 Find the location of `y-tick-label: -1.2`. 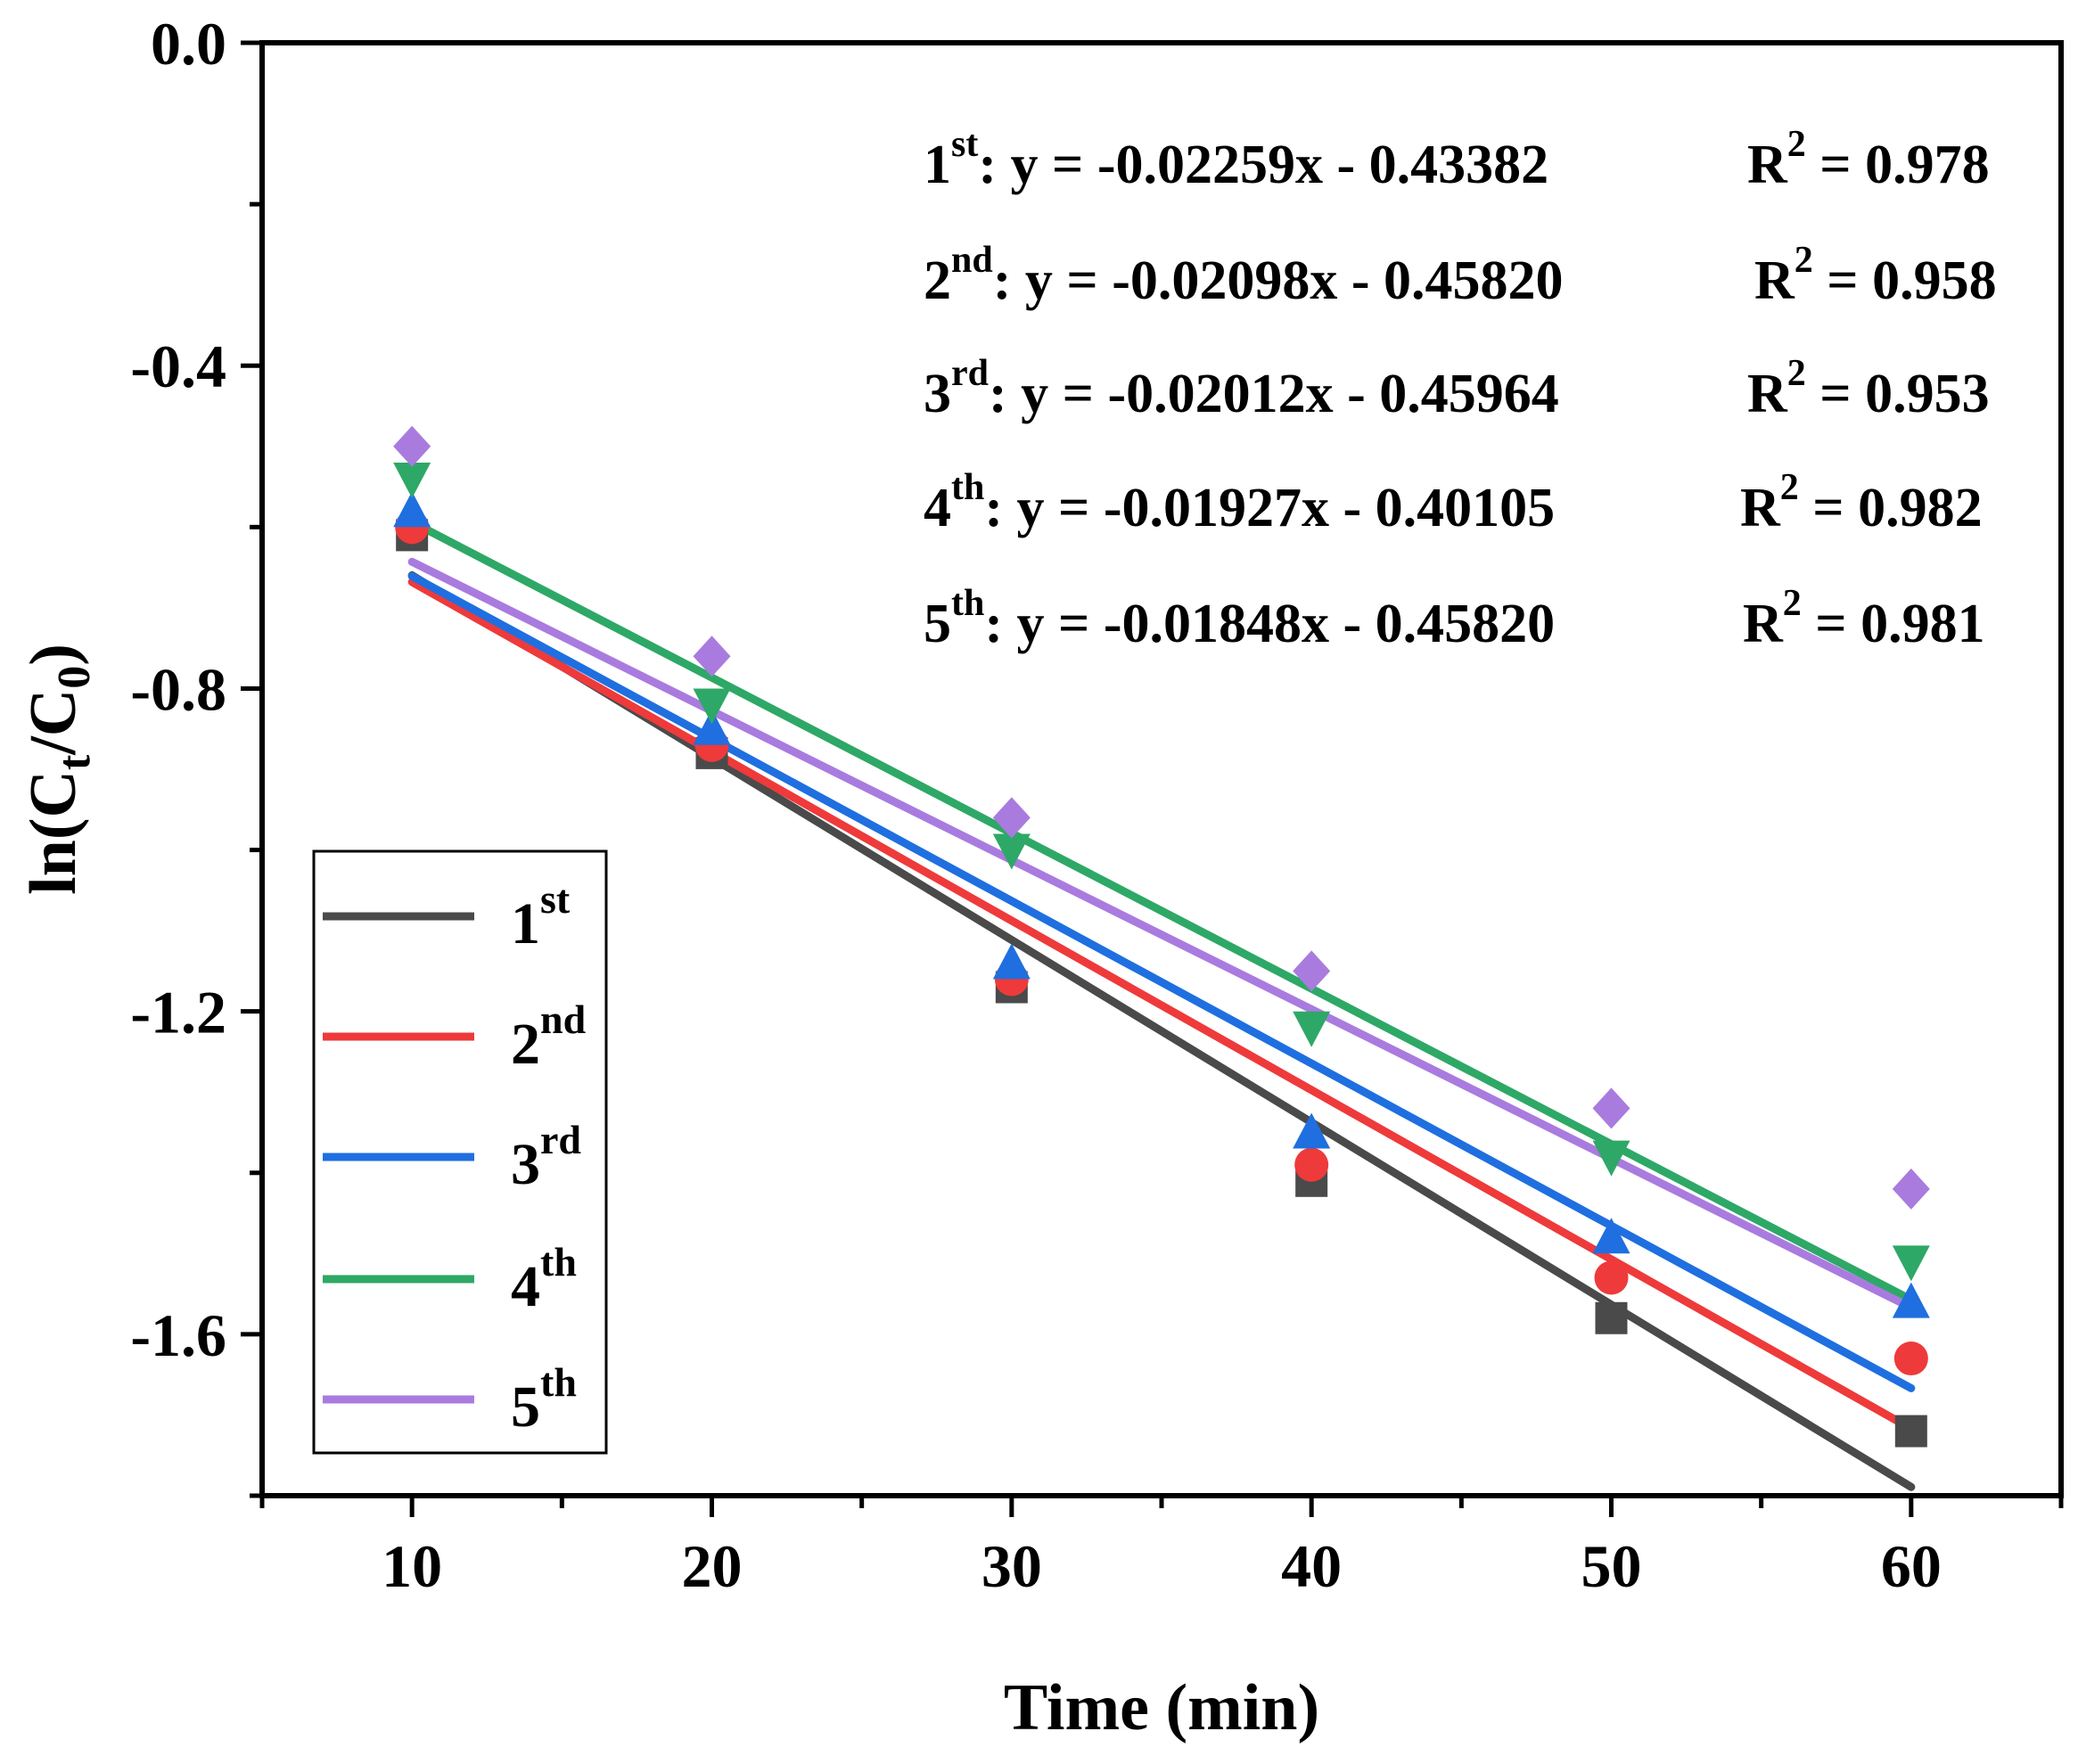

y-tick-label: -1.2 is located at coordinates (178, 1013).